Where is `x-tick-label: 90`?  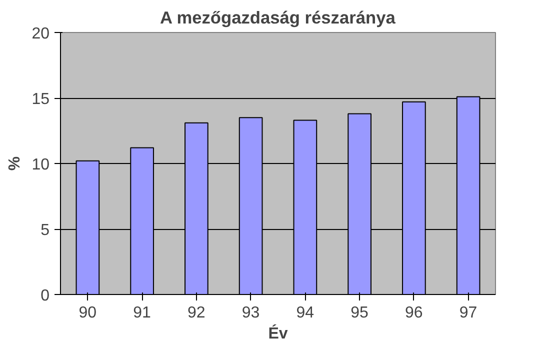 x-tick-label: 90 is located at coordinates (87, 313).